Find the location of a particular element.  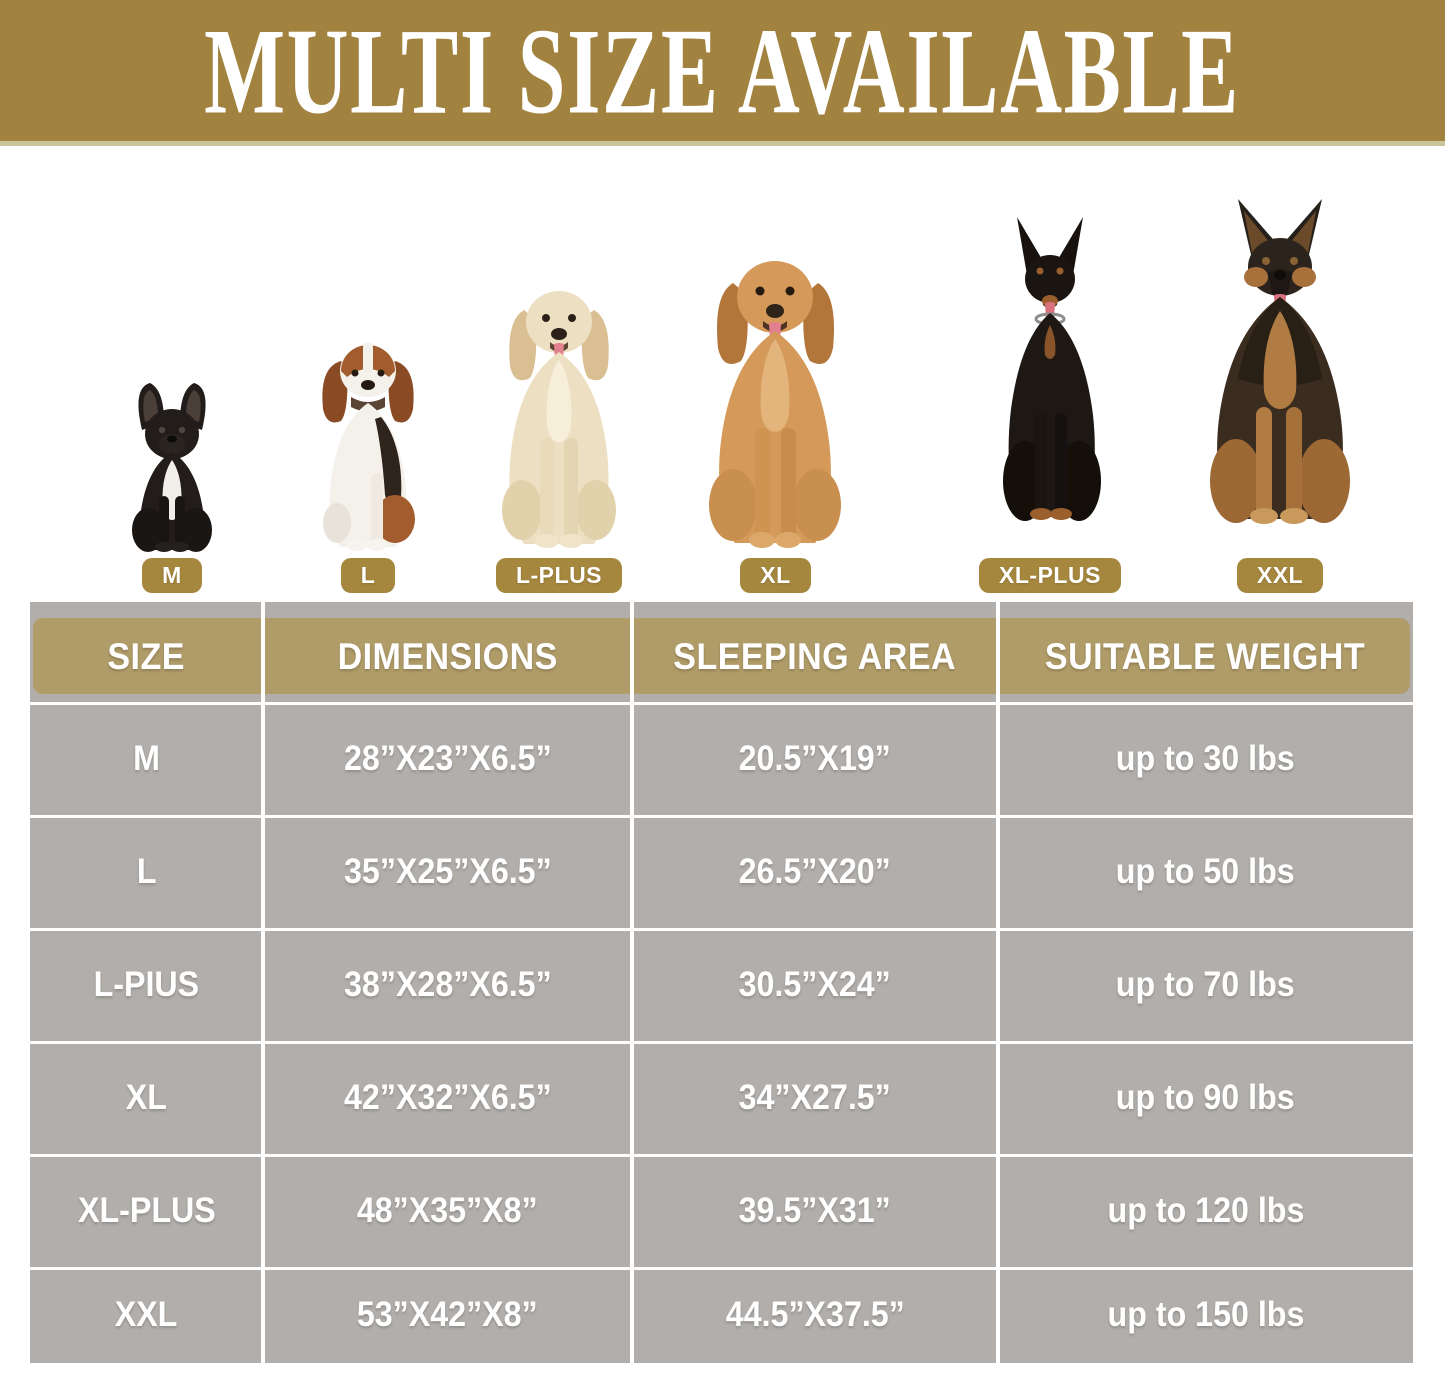

table-cell: up to 30 lbs is located at coordinates (1205, 758).